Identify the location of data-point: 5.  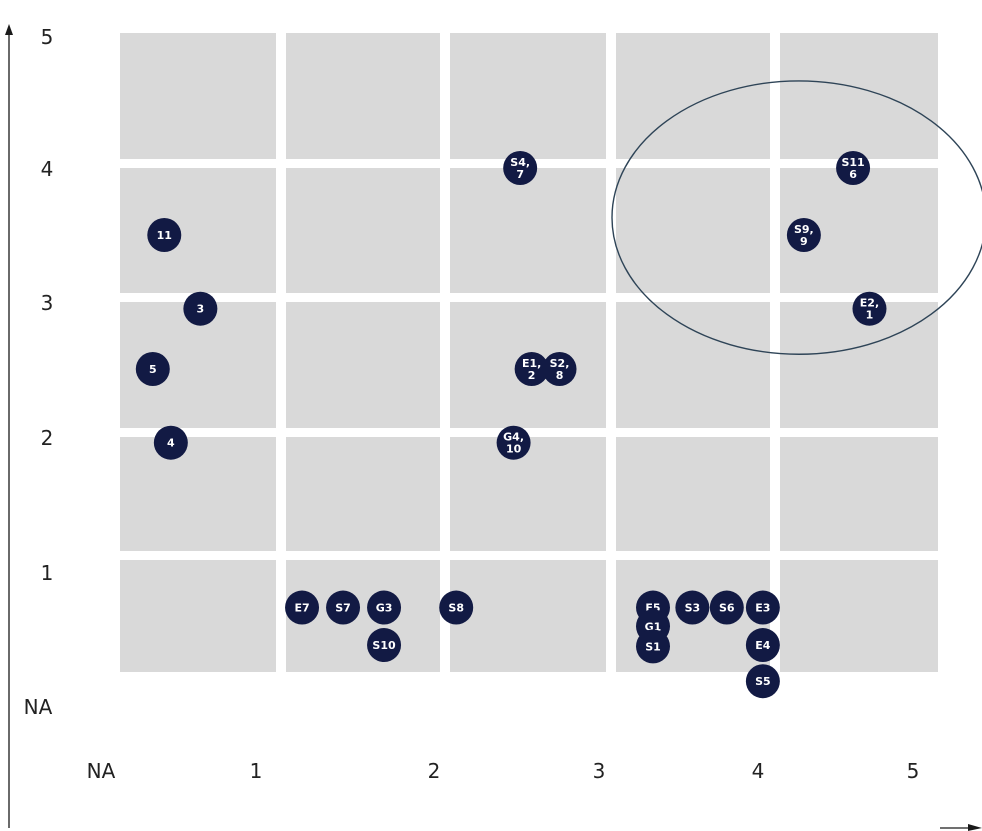
(152, 369).